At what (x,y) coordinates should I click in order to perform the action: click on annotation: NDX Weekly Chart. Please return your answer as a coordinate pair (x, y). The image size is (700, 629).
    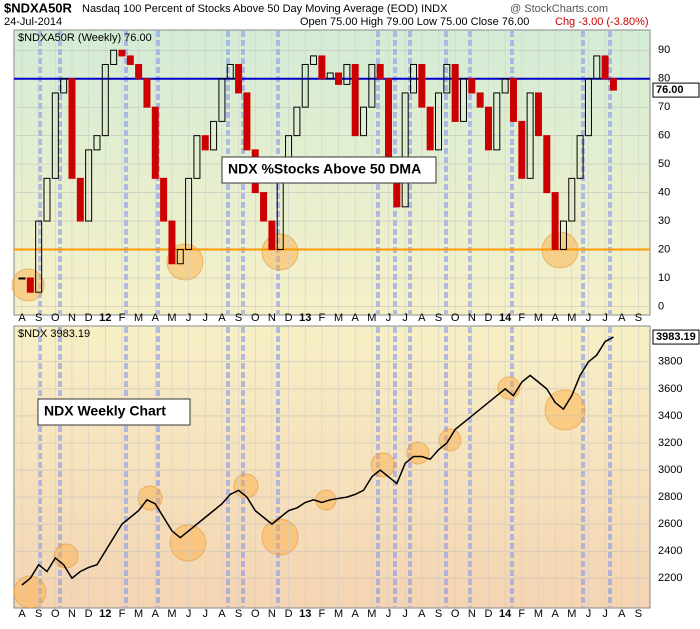
    Looking at the image, I should click on (105, 411).